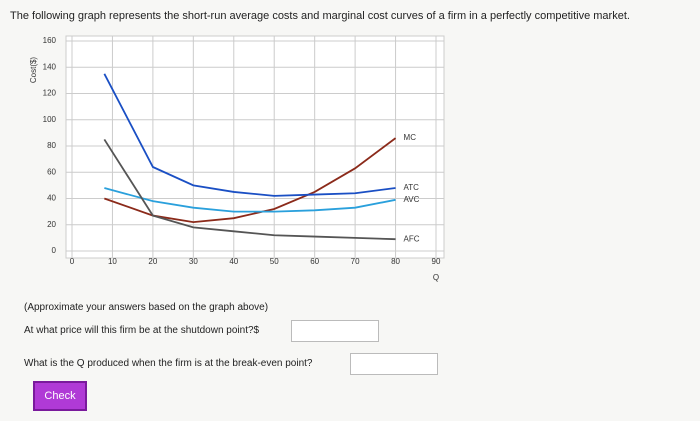 The height and width of the screenshot is (421, 700). I want to click on x-tick-label: 40, so click(233, 261).